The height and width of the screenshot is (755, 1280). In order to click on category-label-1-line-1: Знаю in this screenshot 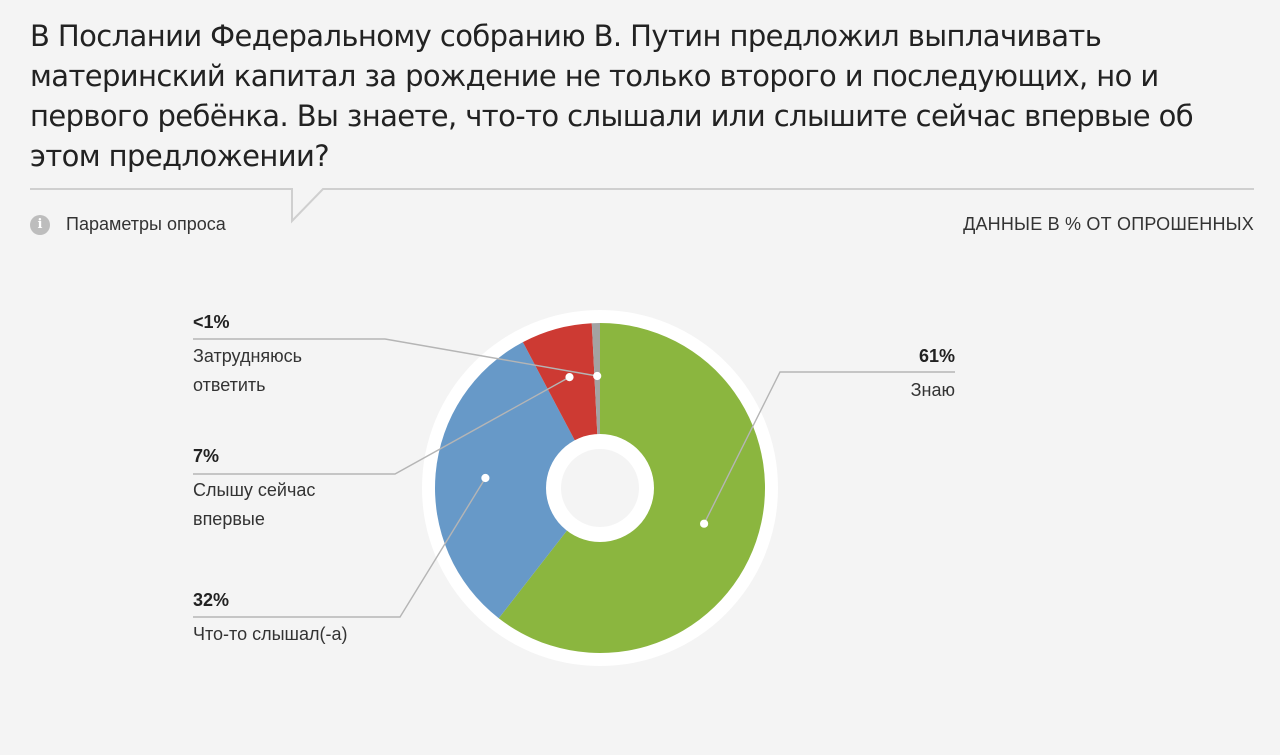, I will do `click(933, 390)`.